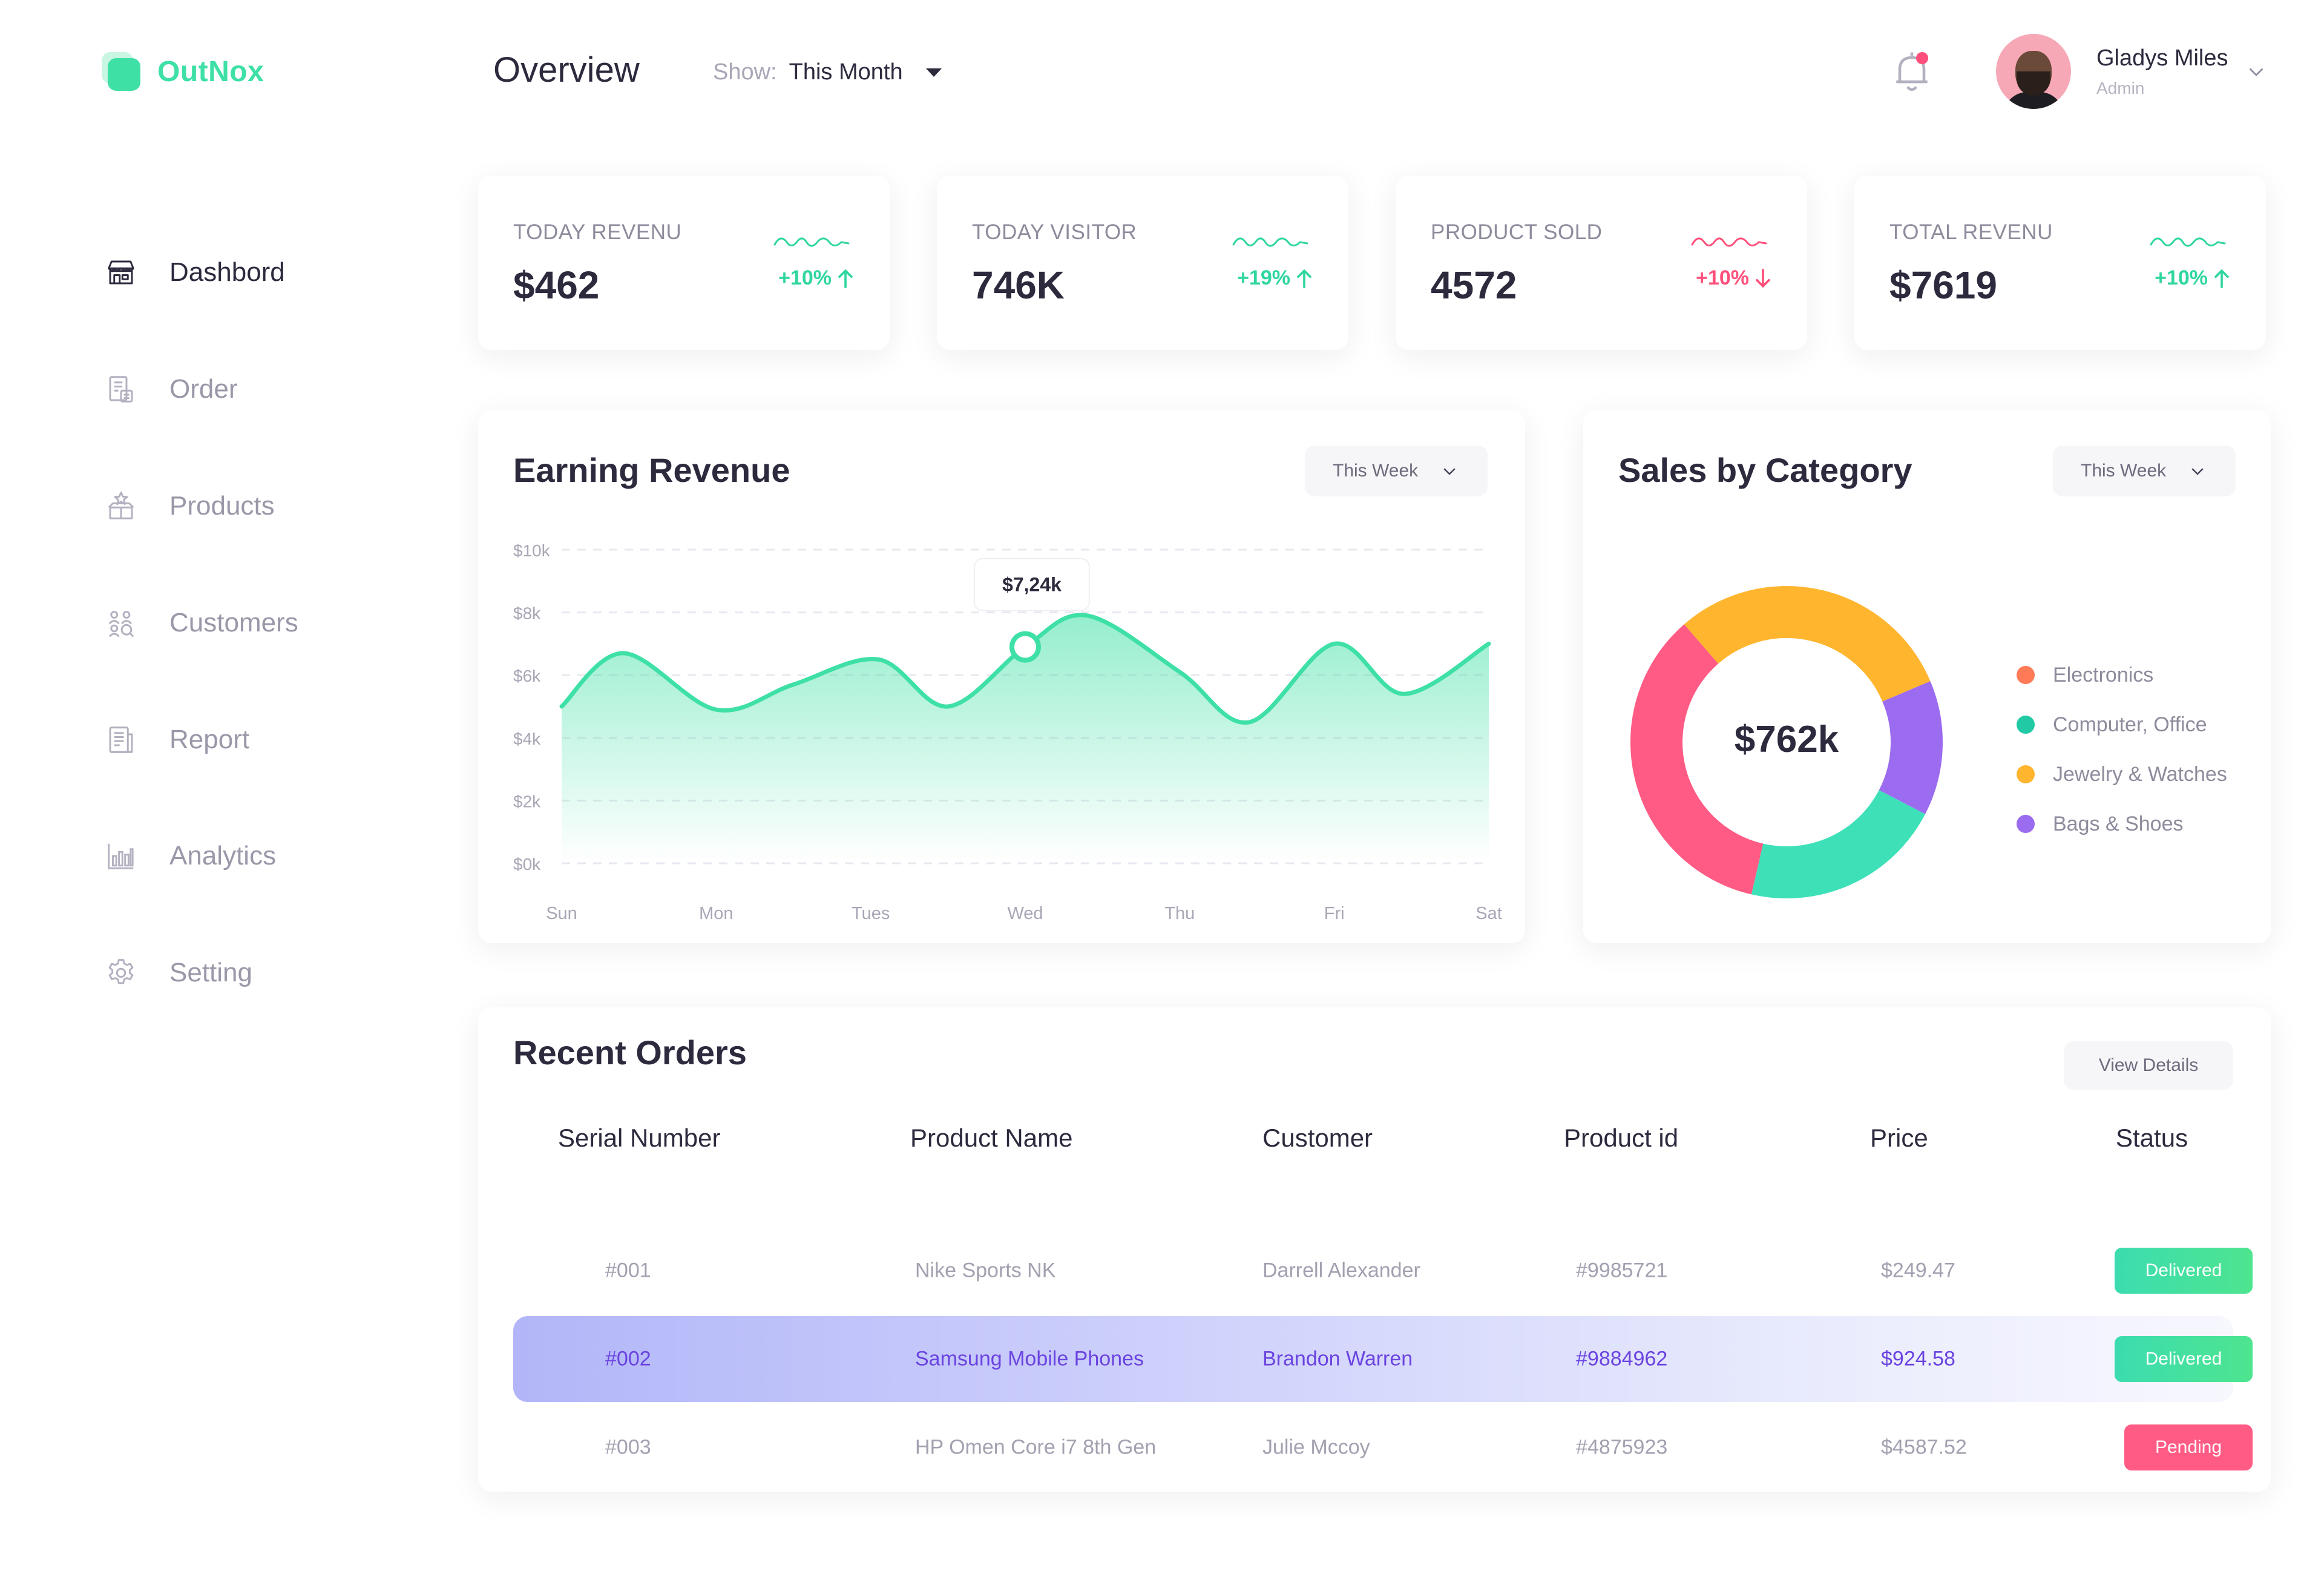  What do you see at coordinates (527, 676) in the screenshot?
I see `y-tick-label: $6k` at bounding box center [527, 676].